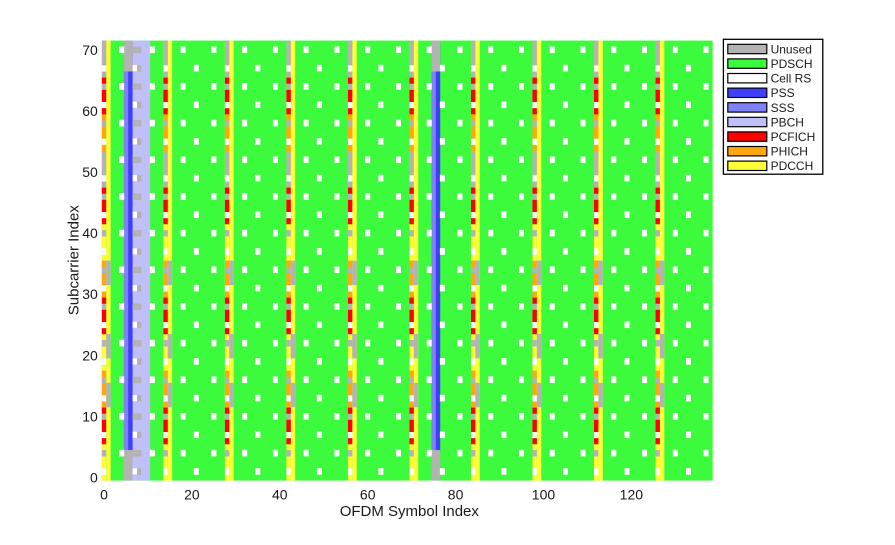 Image resolution: width=895 pixels, height=545 pixels. What do you see at coordinates (791, 79) in the screenshot?
I see `svg-text: Cell RS` at bounding box center [791, 79].